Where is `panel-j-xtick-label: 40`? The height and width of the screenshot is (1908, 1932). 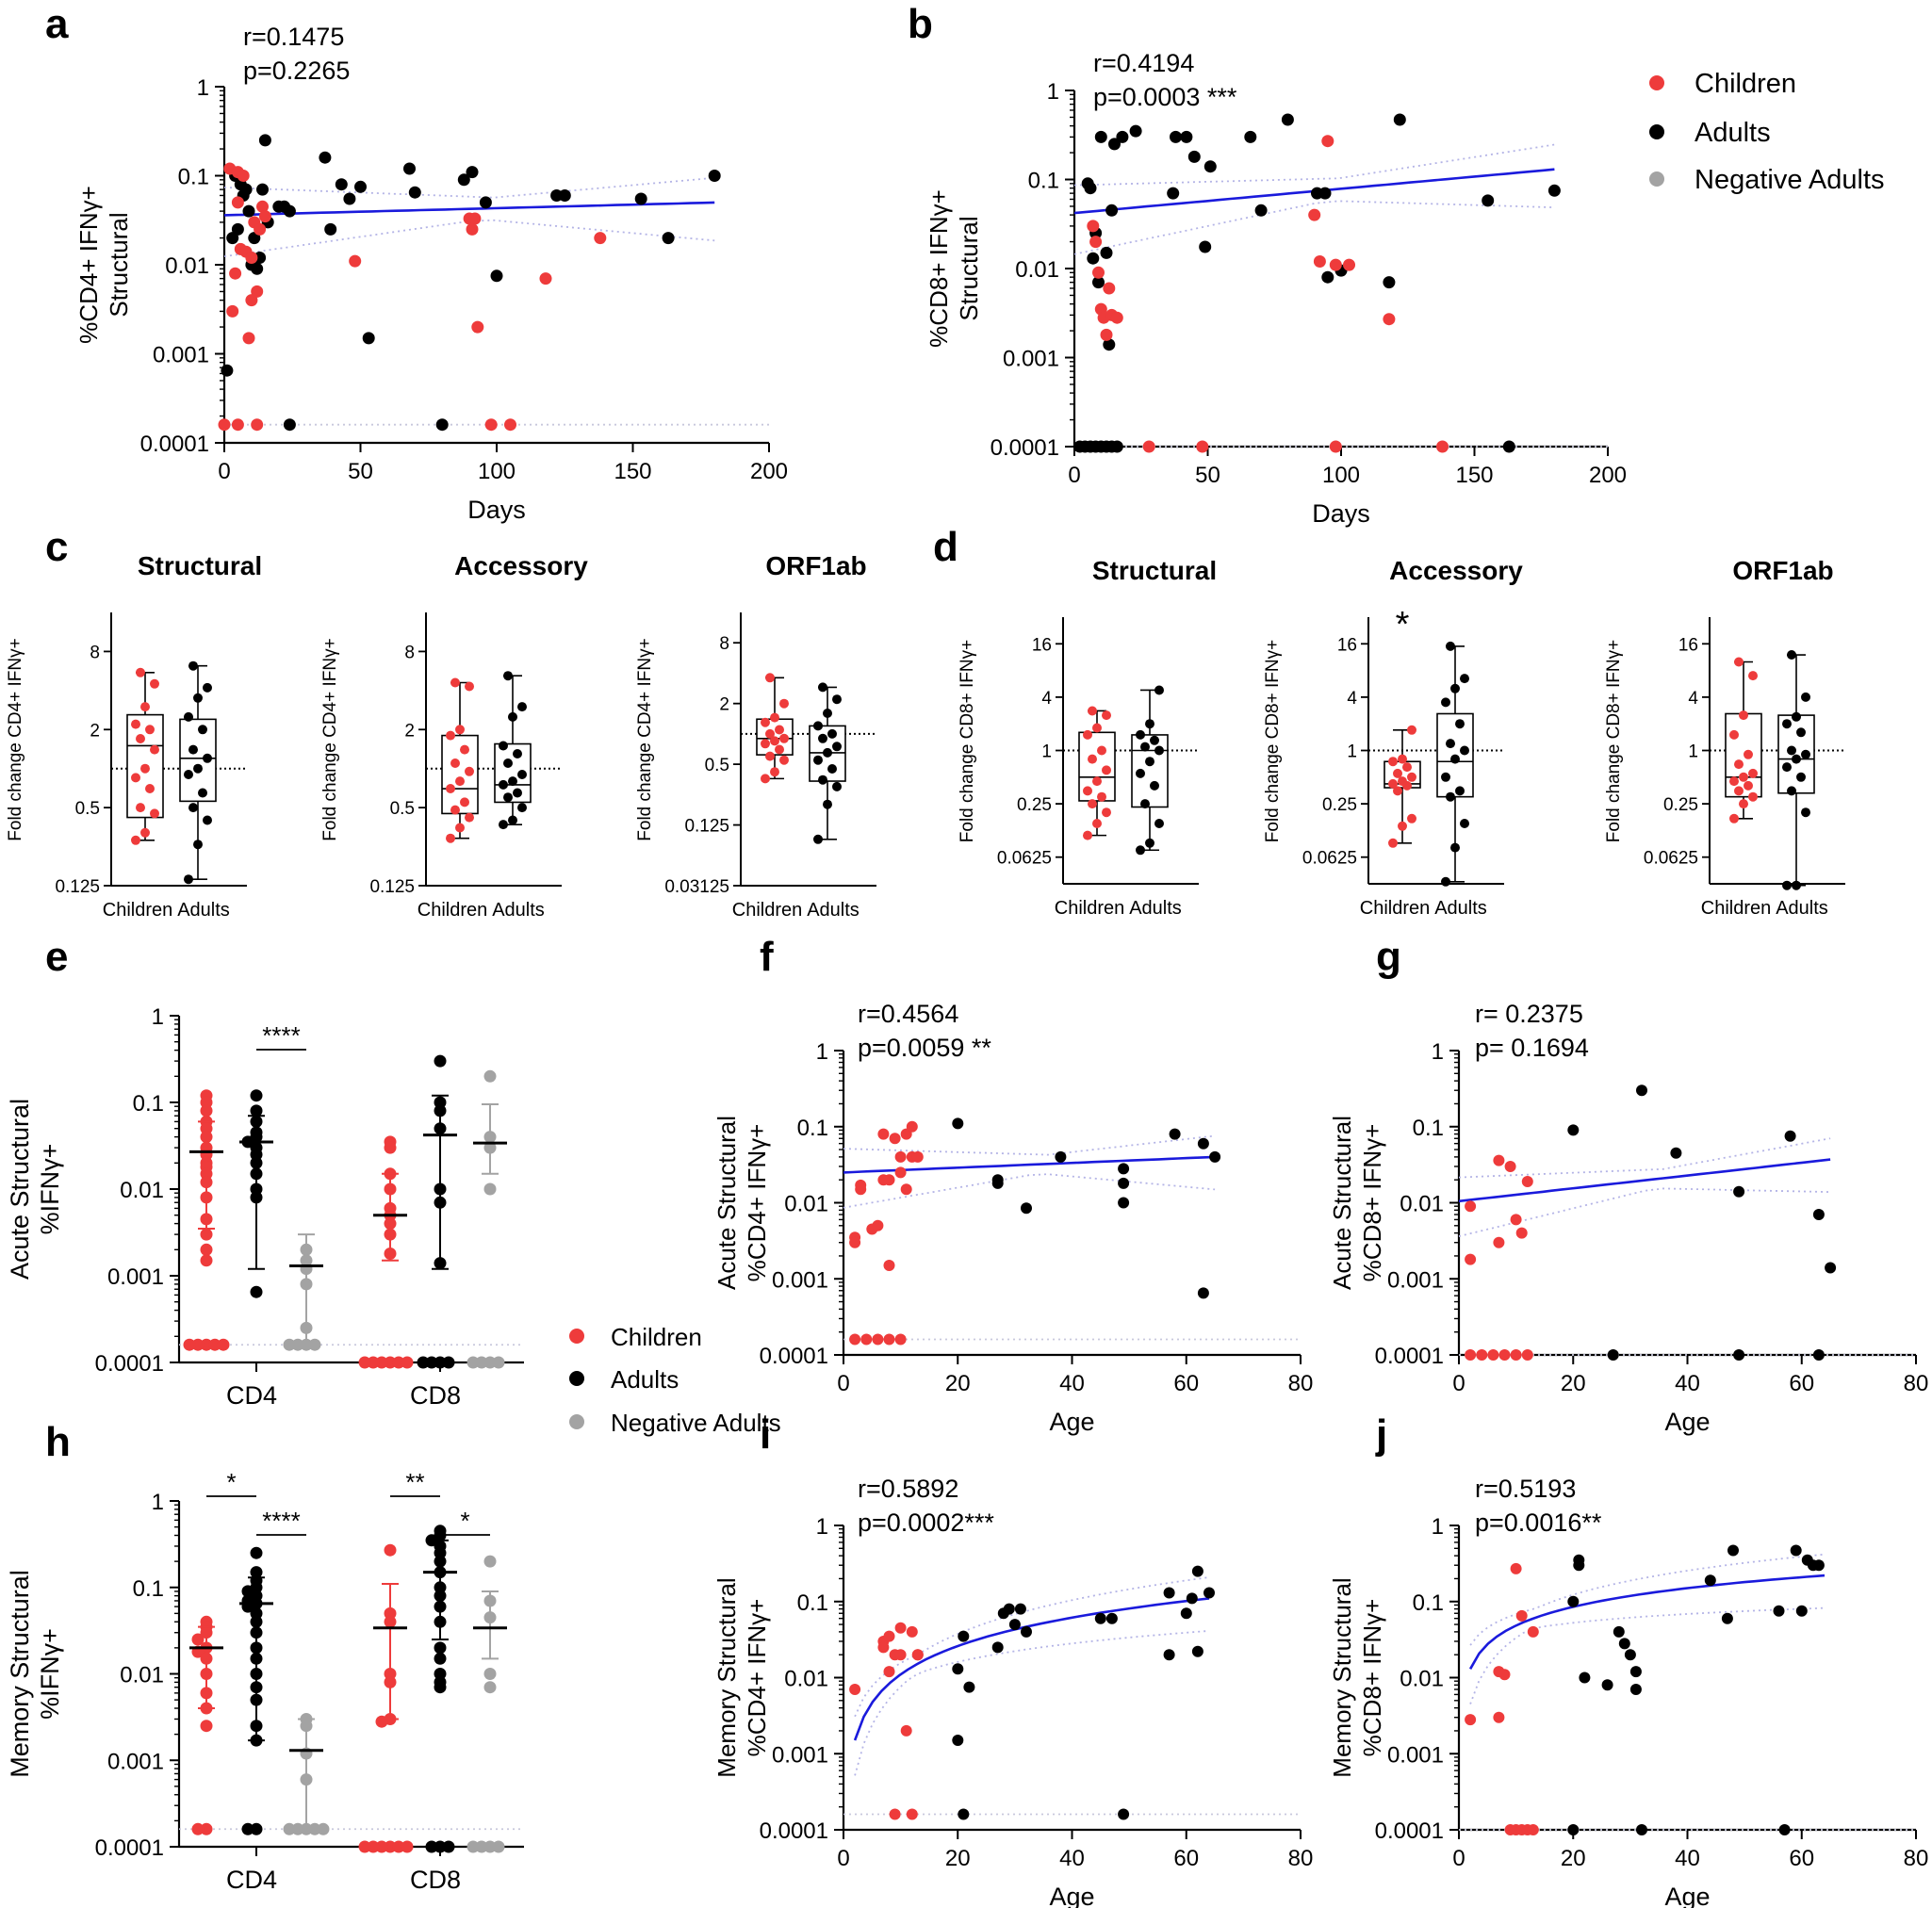 panel-j-xtick-label: 40 is located at coordinates (1687, 1858).